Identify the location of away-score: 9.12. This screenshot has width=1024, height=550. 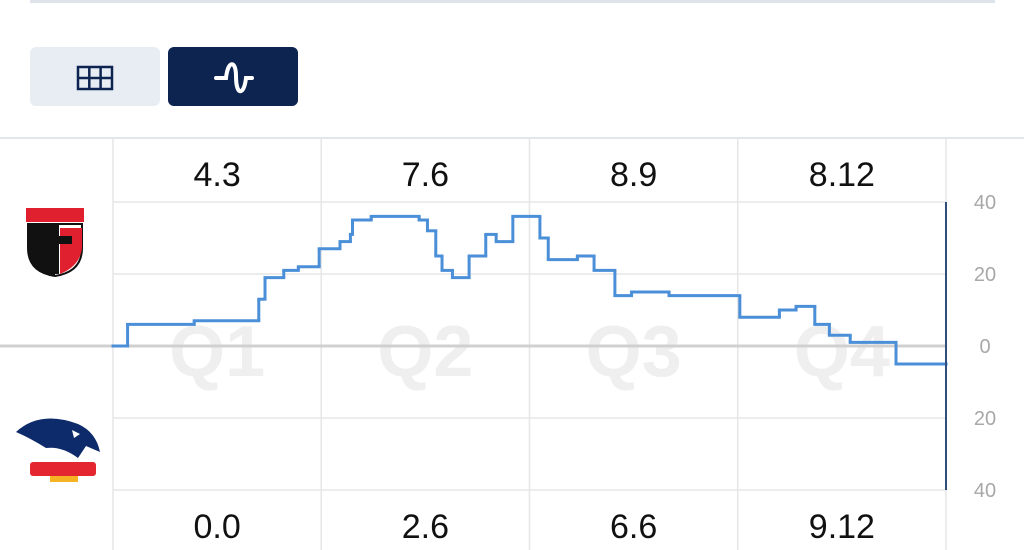
(842, 527).